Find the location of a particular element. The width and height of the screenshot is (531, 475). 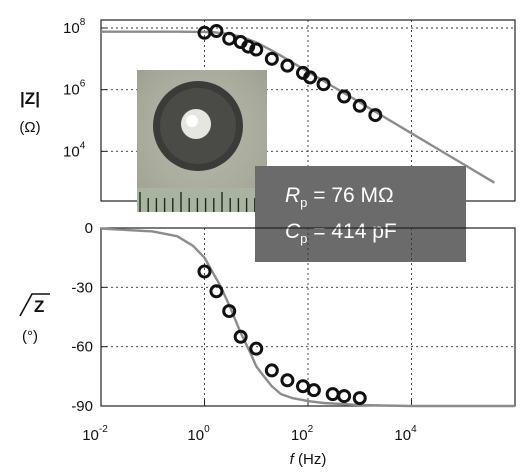

phase-x-ticks: 10⁻² 10⁰ 10² 10⁴ is located at coordinates (249, 422).